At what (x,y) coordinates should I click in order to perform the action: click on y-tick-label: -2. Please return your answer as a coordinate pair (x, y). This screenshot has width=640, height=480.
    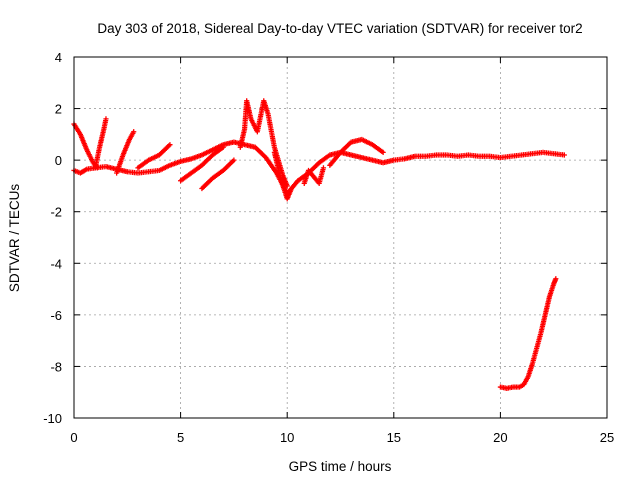
    Looking at the image, I should click on (56, 212).